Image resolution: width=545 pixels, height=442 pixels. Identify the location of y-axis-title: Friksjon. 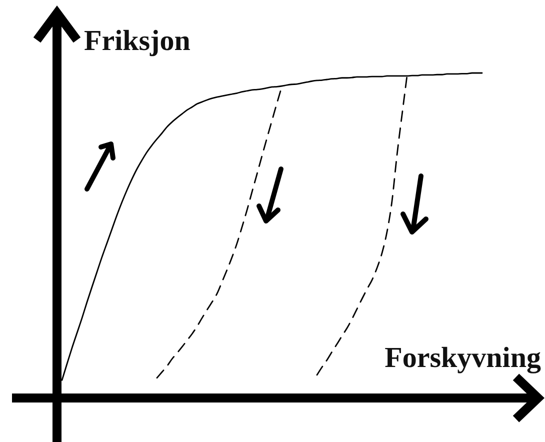
(137, 41).